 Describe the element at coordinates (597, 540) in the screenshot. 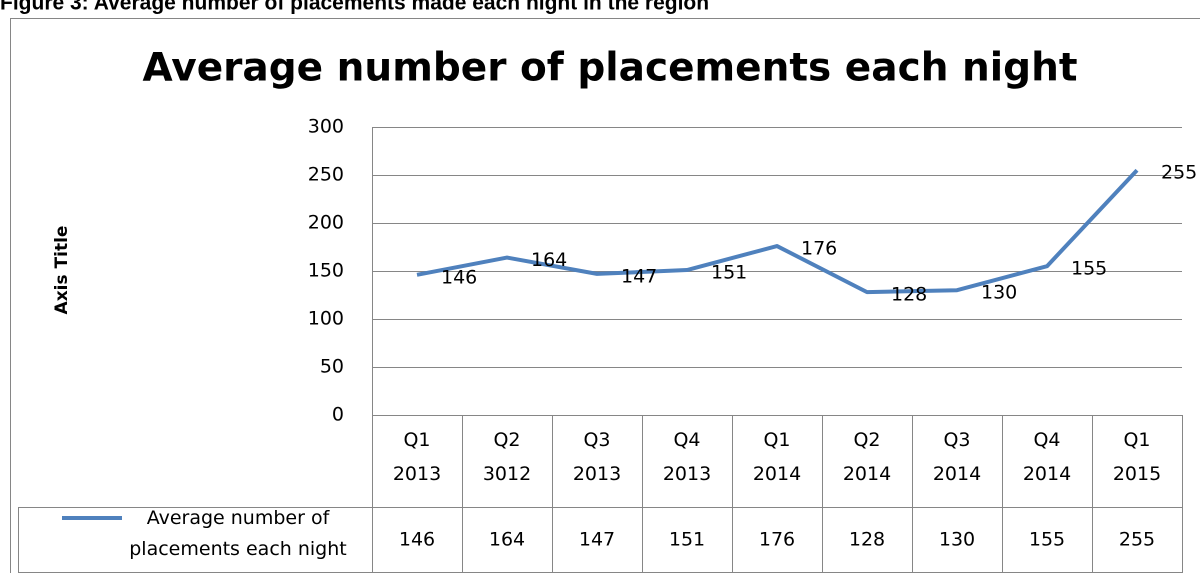

I see `table-value: 147` at that location.